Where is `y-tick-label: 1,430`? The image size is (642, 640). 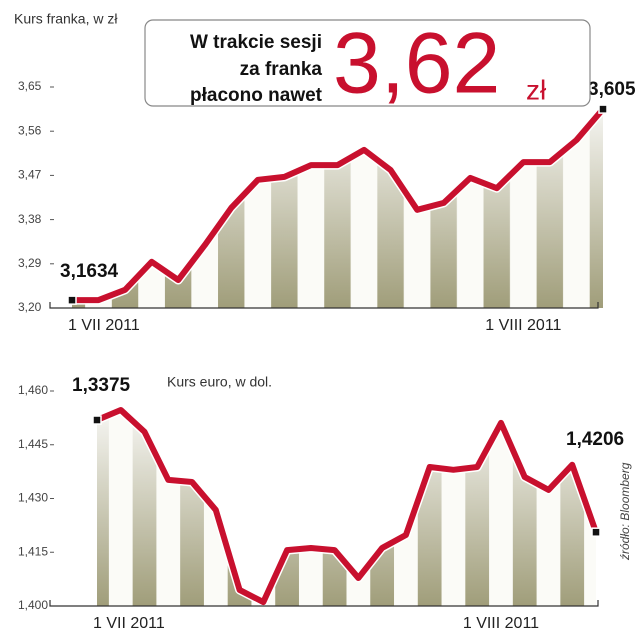 y-tick-label: 1,430 is located at coordinates (33, 498).